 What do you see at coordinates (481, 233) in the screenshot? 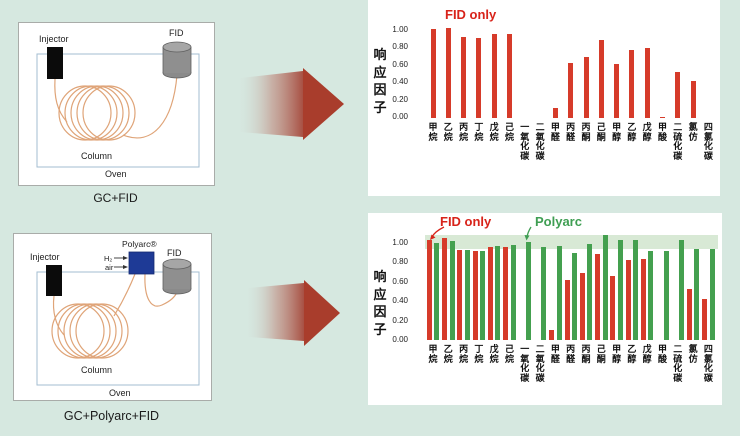
I see `legend-pointer-arrows` at bounding box center [481, 233].